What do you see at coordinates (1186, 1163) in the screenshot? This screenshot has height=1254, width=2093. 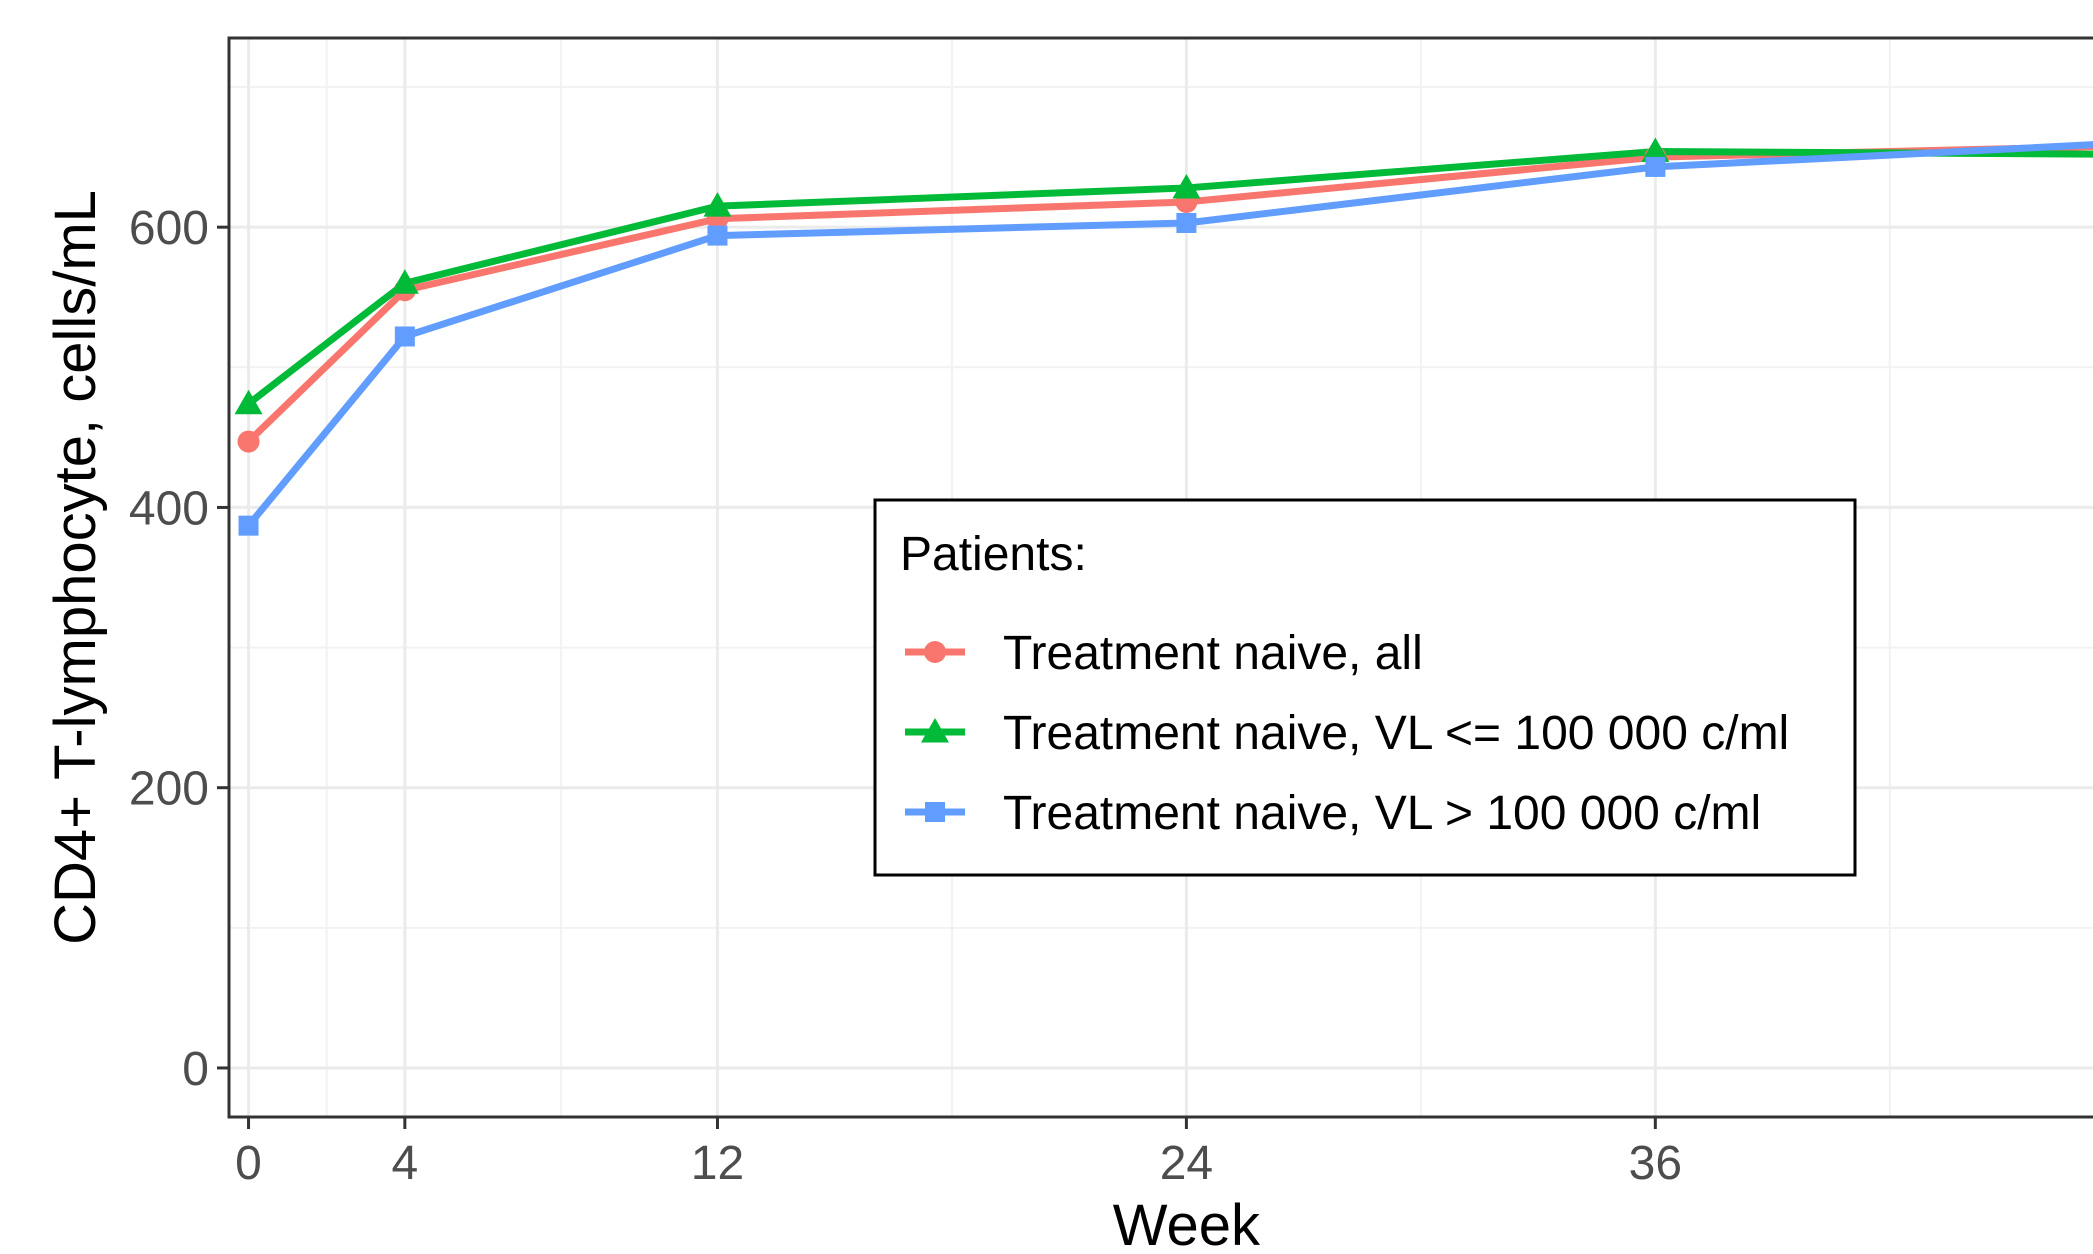 I see `x-tick-label: 24` at bounding box center [1186, 1163].